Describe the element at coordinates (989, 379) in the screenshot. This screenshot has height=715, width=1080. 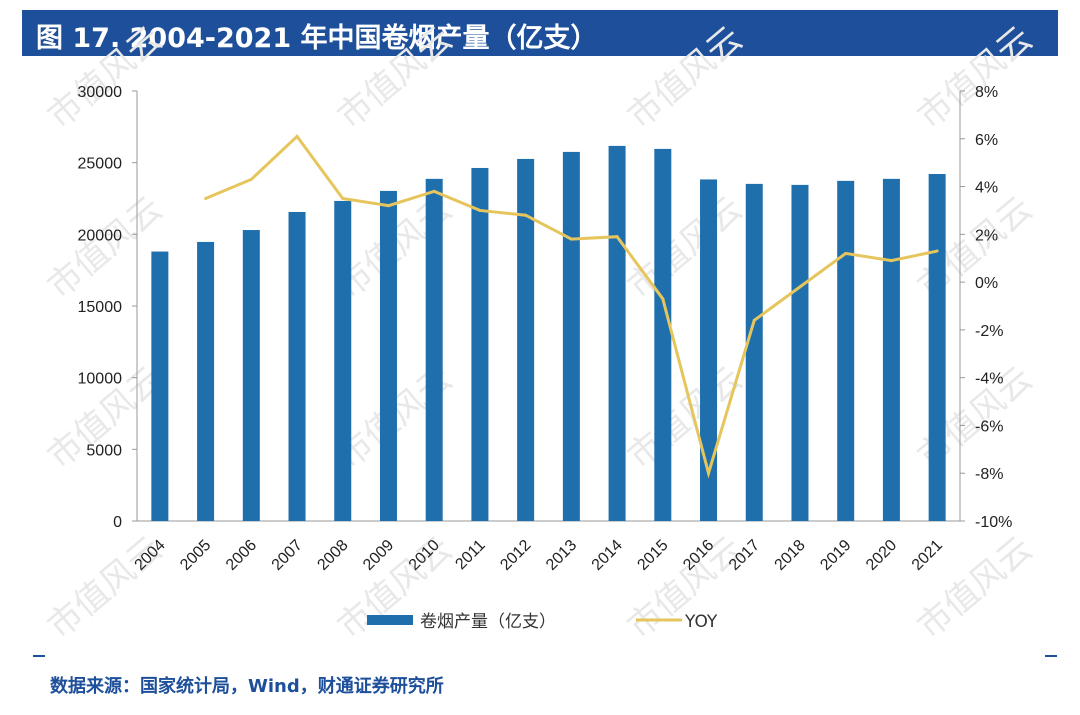
I see `right-tick-label: -4%` at that location.